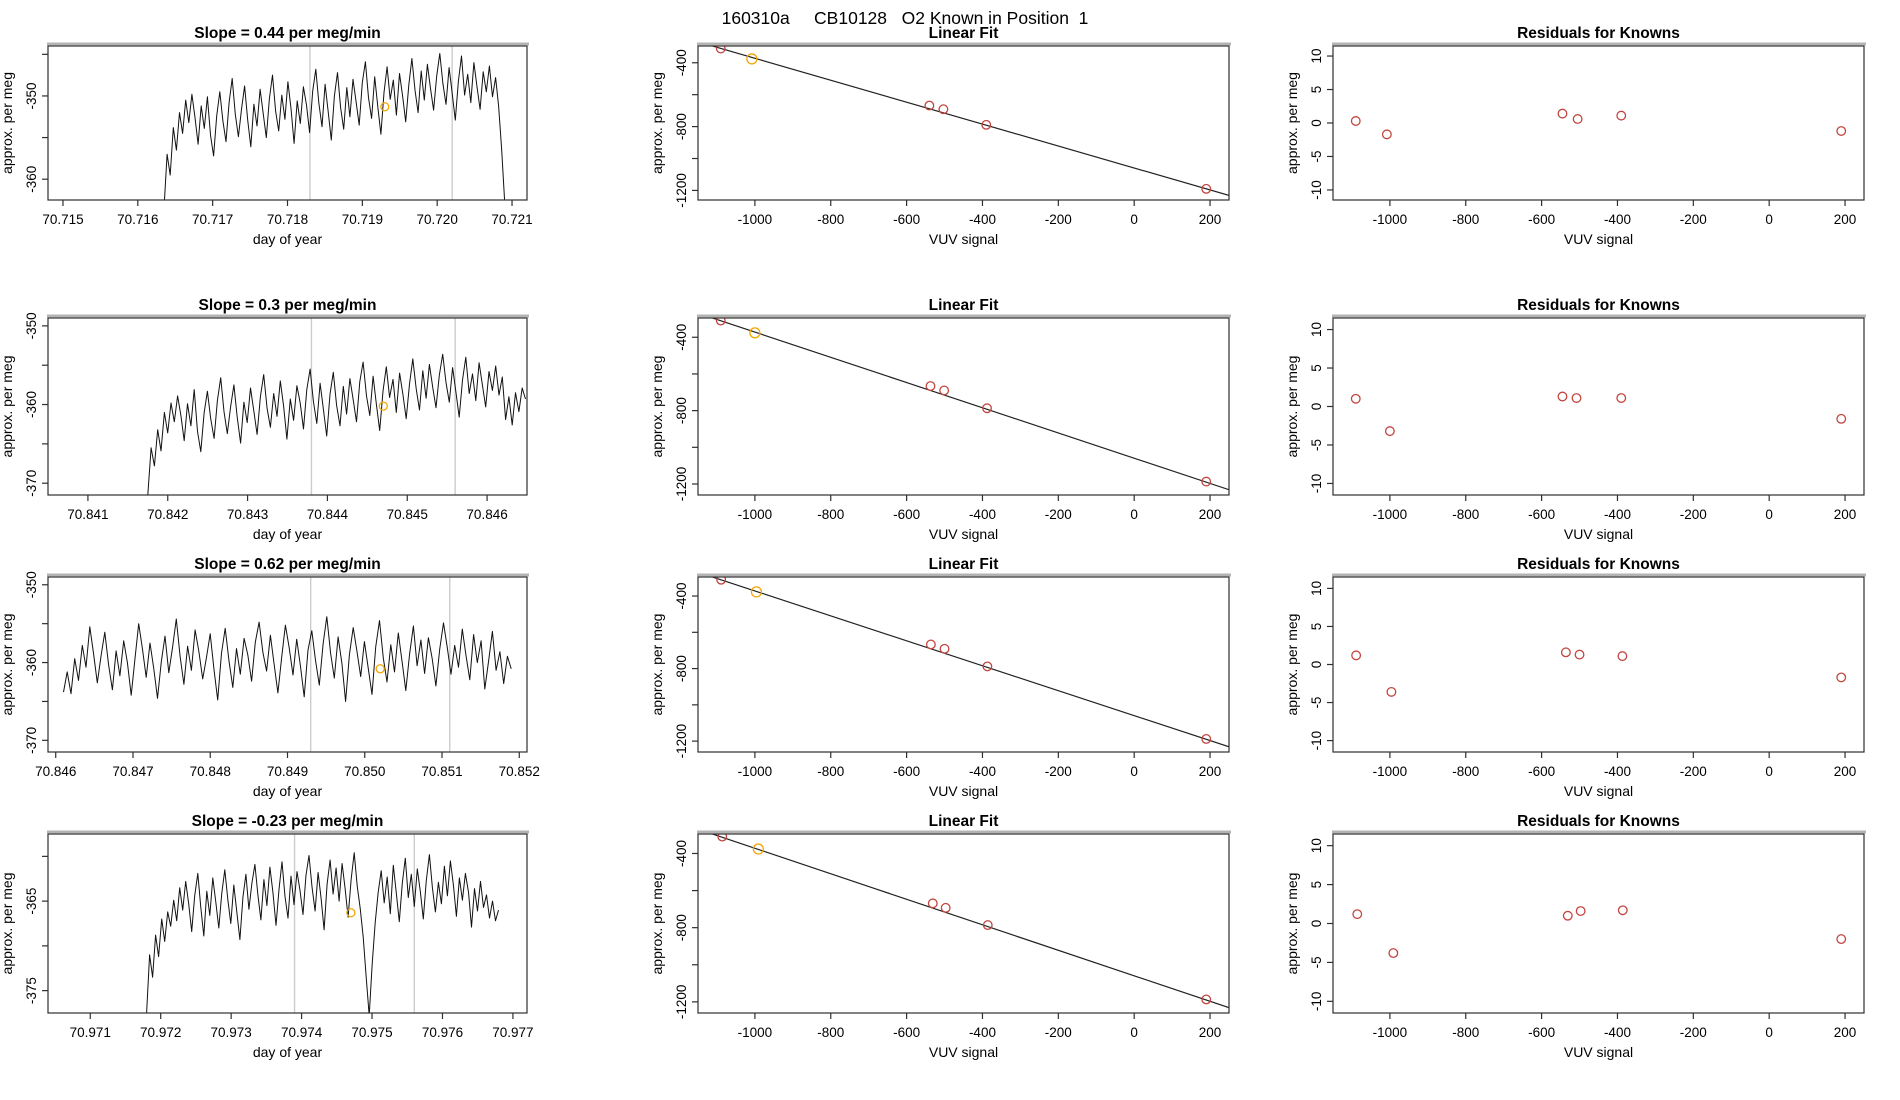 The image size is (1900, 1100). I want to click on x-tick-label: 70.974, so click(302, 1032).